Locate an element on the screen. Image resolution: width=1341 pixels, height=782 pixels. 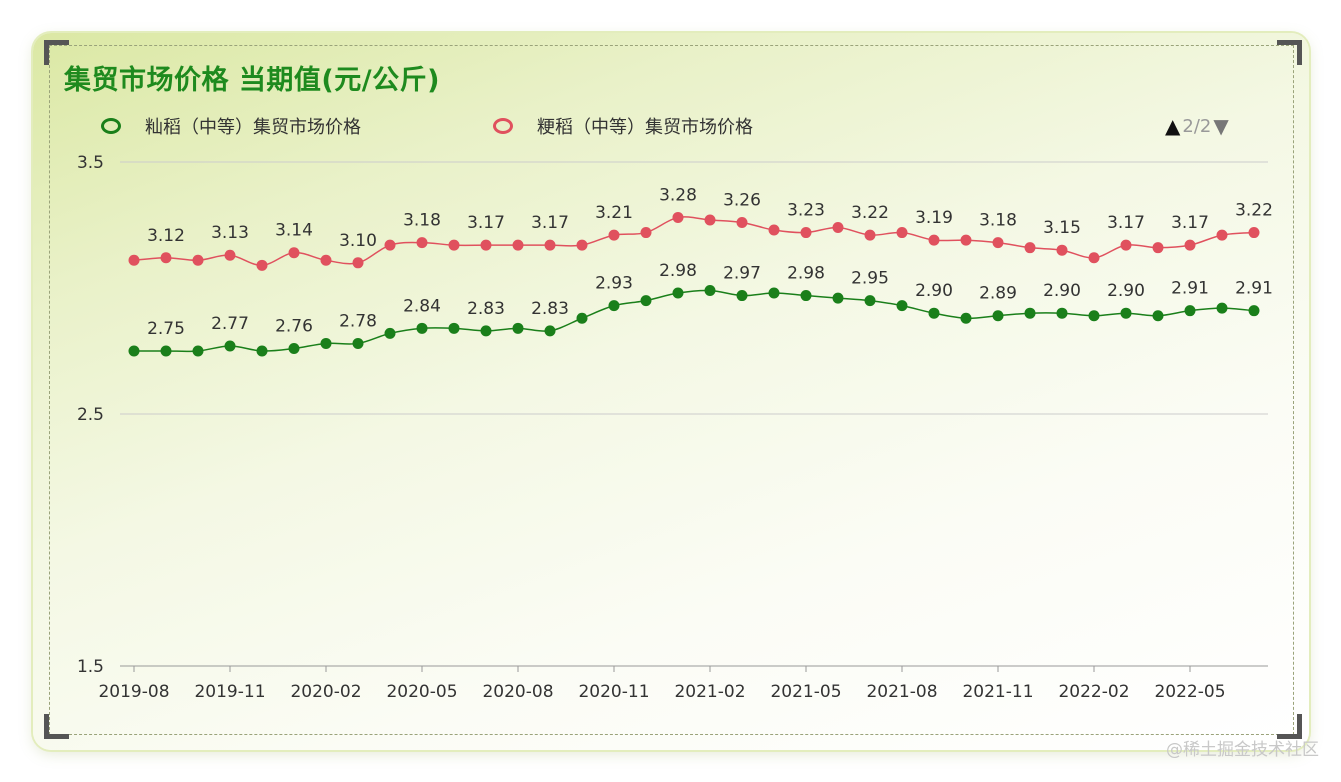
frame-corner-top-right is located at coordinates (1289, 52).